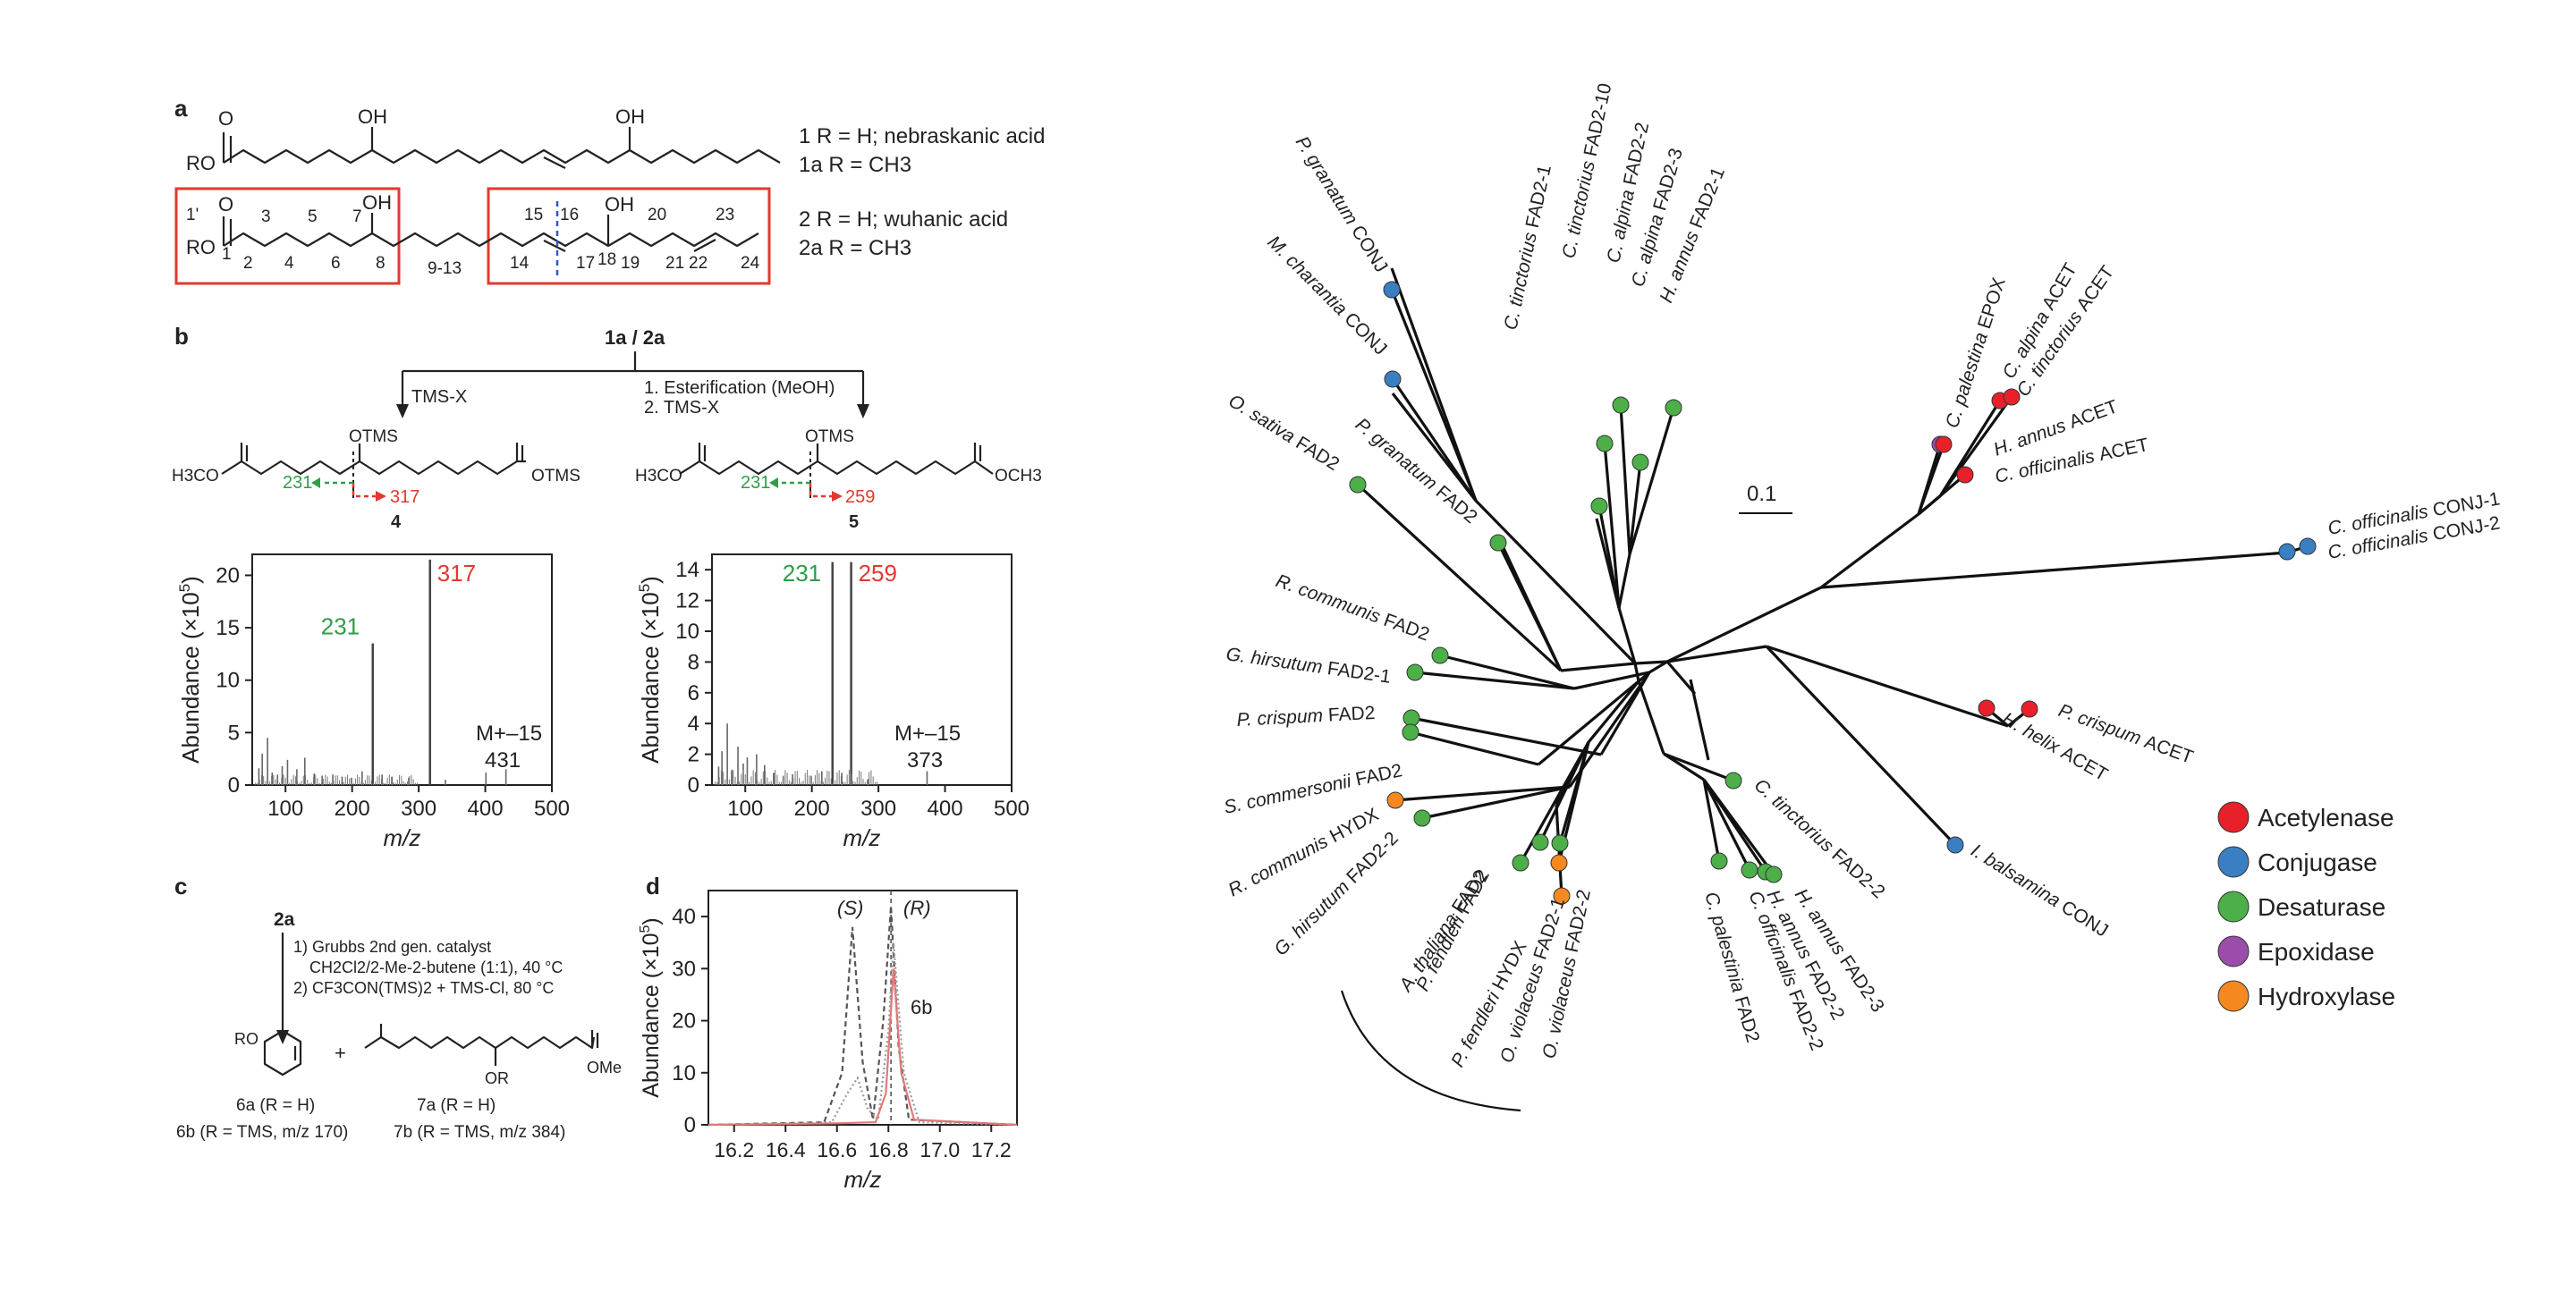 Image resolution: width=2576 pixels, height=1292 pixels. What do you see at coordinates (284, 920) in the screenshot?
I see `start-compound-2a: 2a` at bounding box center [284, 920].